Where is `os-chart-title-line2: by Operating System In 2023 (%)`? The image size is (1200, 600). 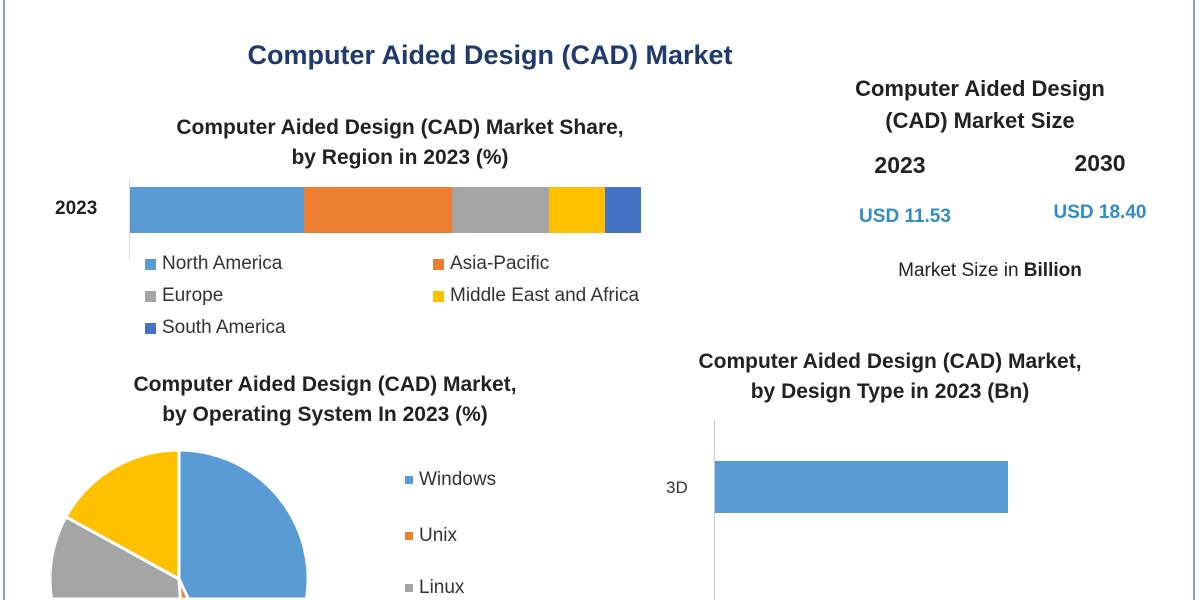 os-chart-title-line2: by Operating System In 2023 (%) is located at coordinates (325, 414).